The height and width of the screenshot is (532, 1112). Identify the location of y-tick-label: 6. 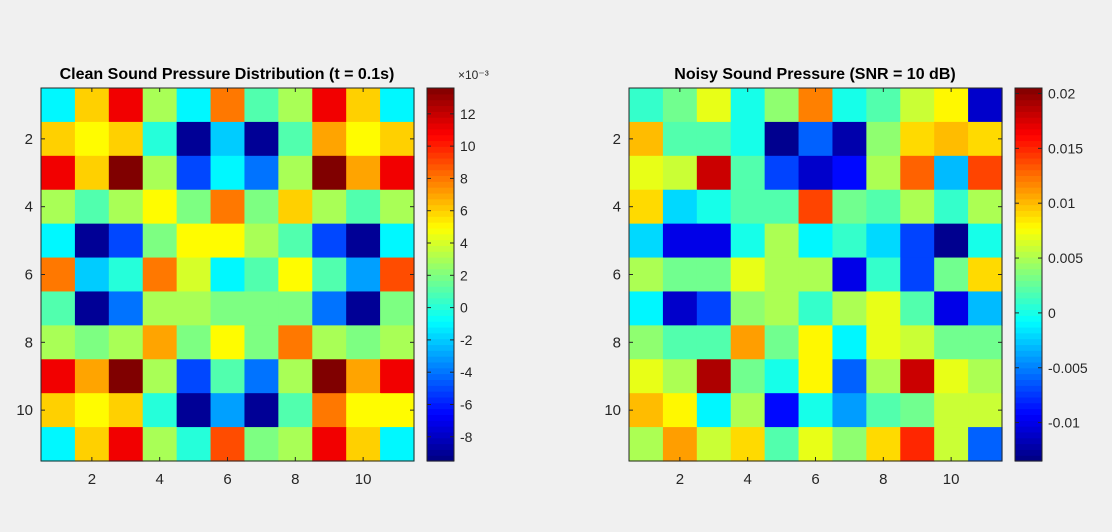
(617, 275).